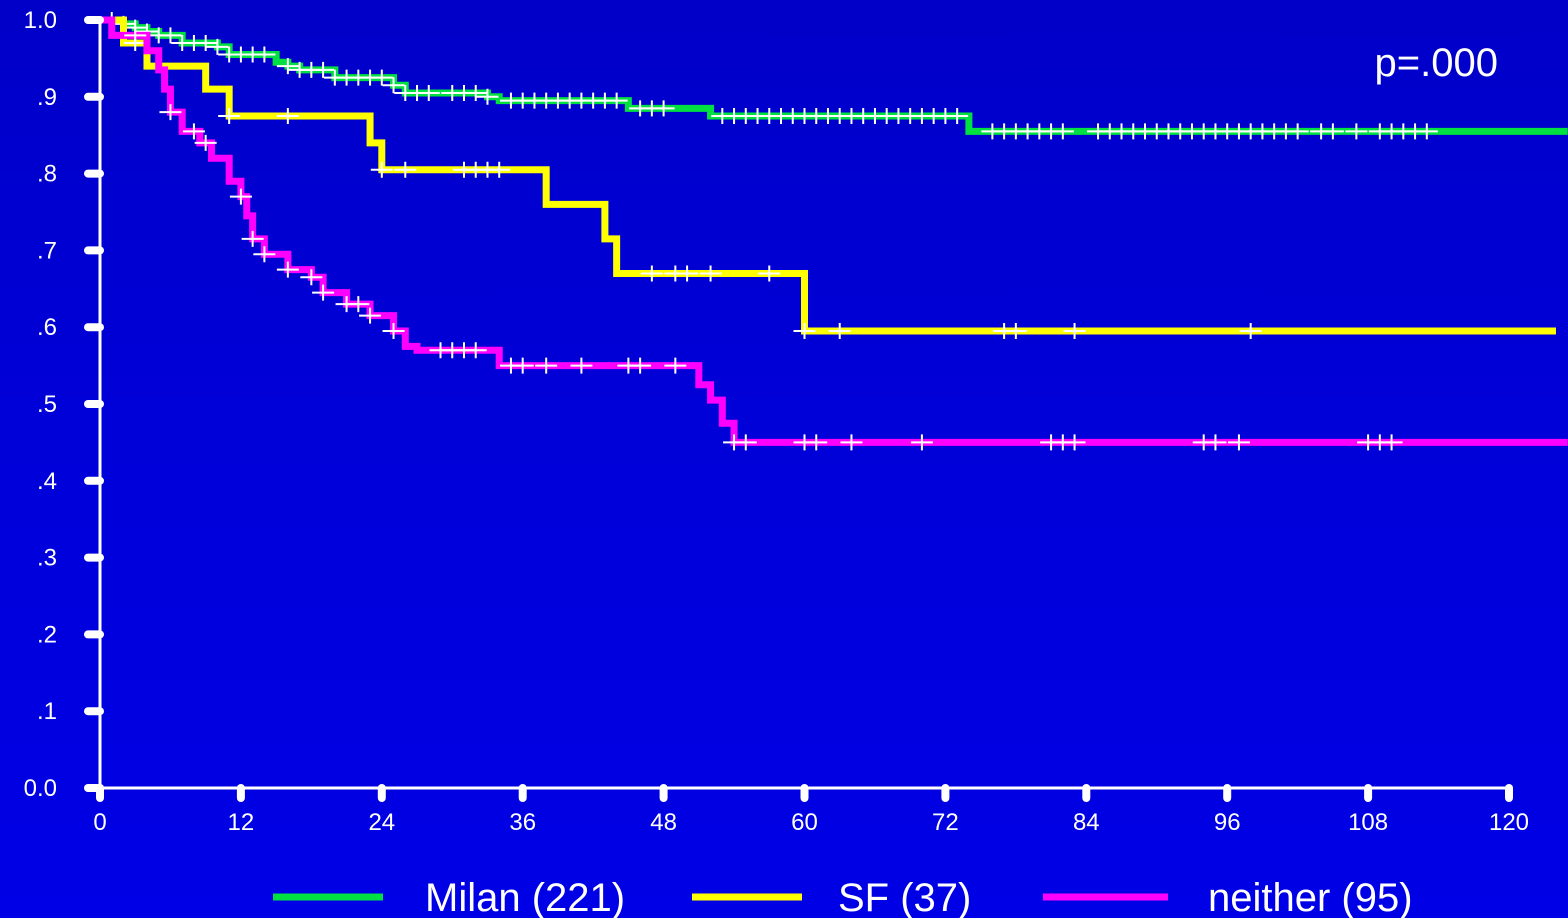 This screenshot has width=1568, height=918. Describe the element at coordinates (99, 822) in the screenshot. I see `x-tick-label: 0` at that location.